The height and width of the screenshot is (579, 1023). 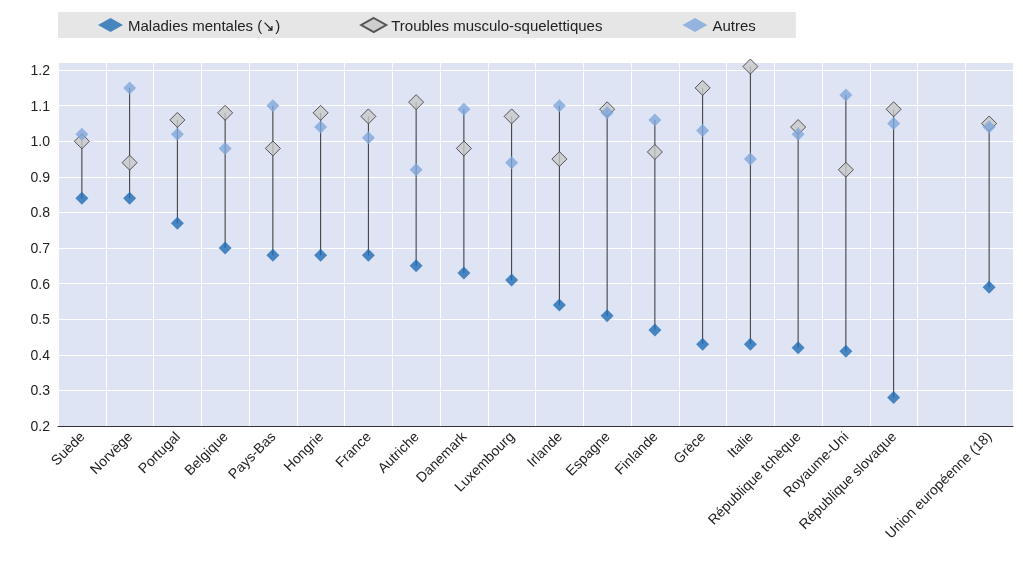 I want to click on y-tick-label: 0.3, so click(x=40, y=390).